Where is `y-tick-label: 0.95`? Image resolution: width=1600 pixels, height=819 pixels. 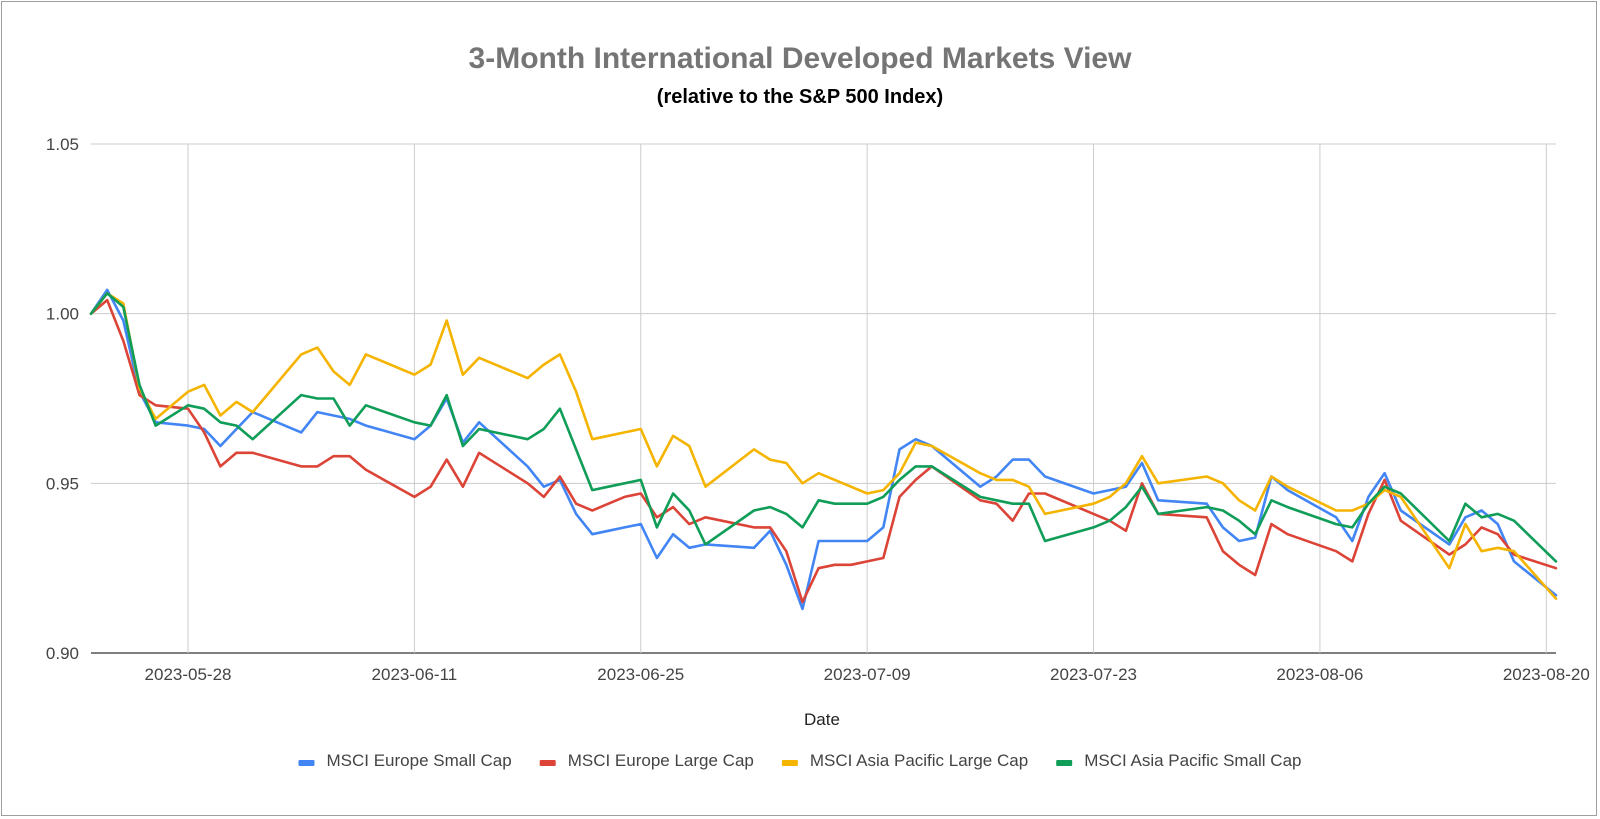
y-tick-label: 0.95 is located at coordinates (62, 483).